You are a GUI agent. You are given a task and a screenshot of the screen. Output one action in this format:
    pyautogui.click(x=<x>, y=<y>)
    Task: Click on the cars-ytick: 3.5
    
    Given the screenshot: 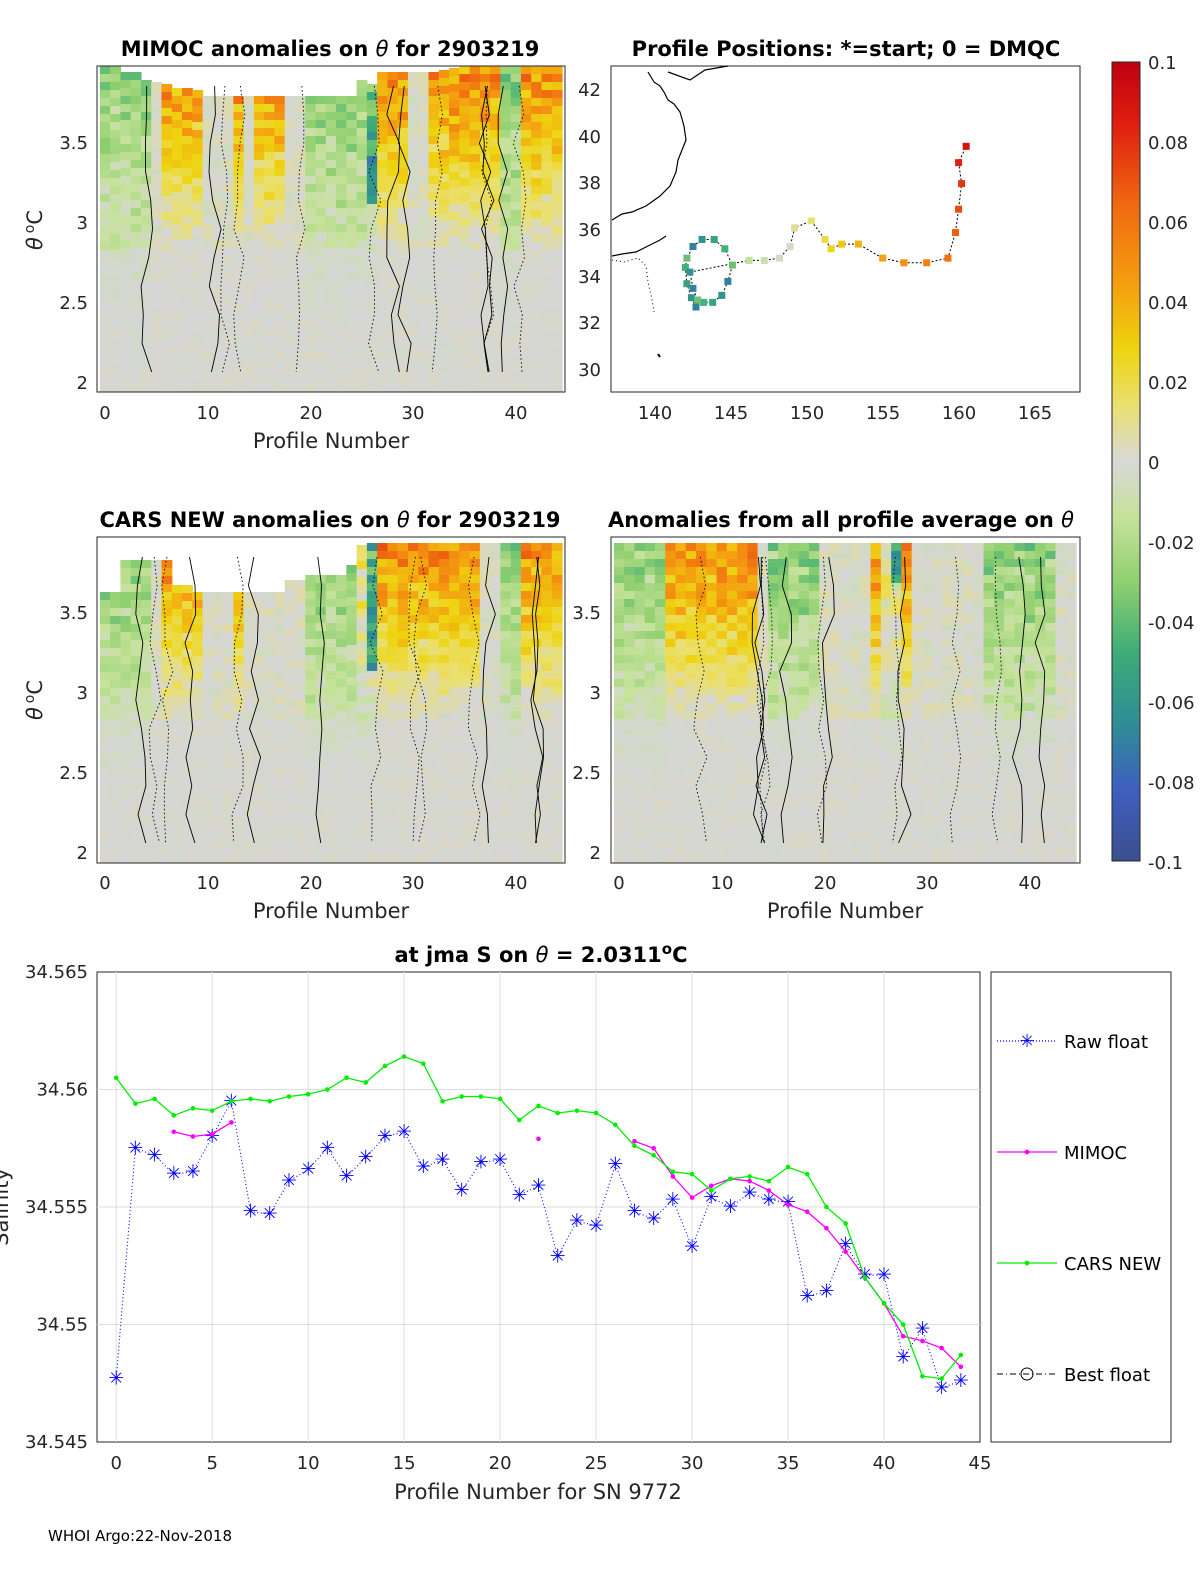 What is the action you would take?
    pyautogui.click(x=73, y=613)
    